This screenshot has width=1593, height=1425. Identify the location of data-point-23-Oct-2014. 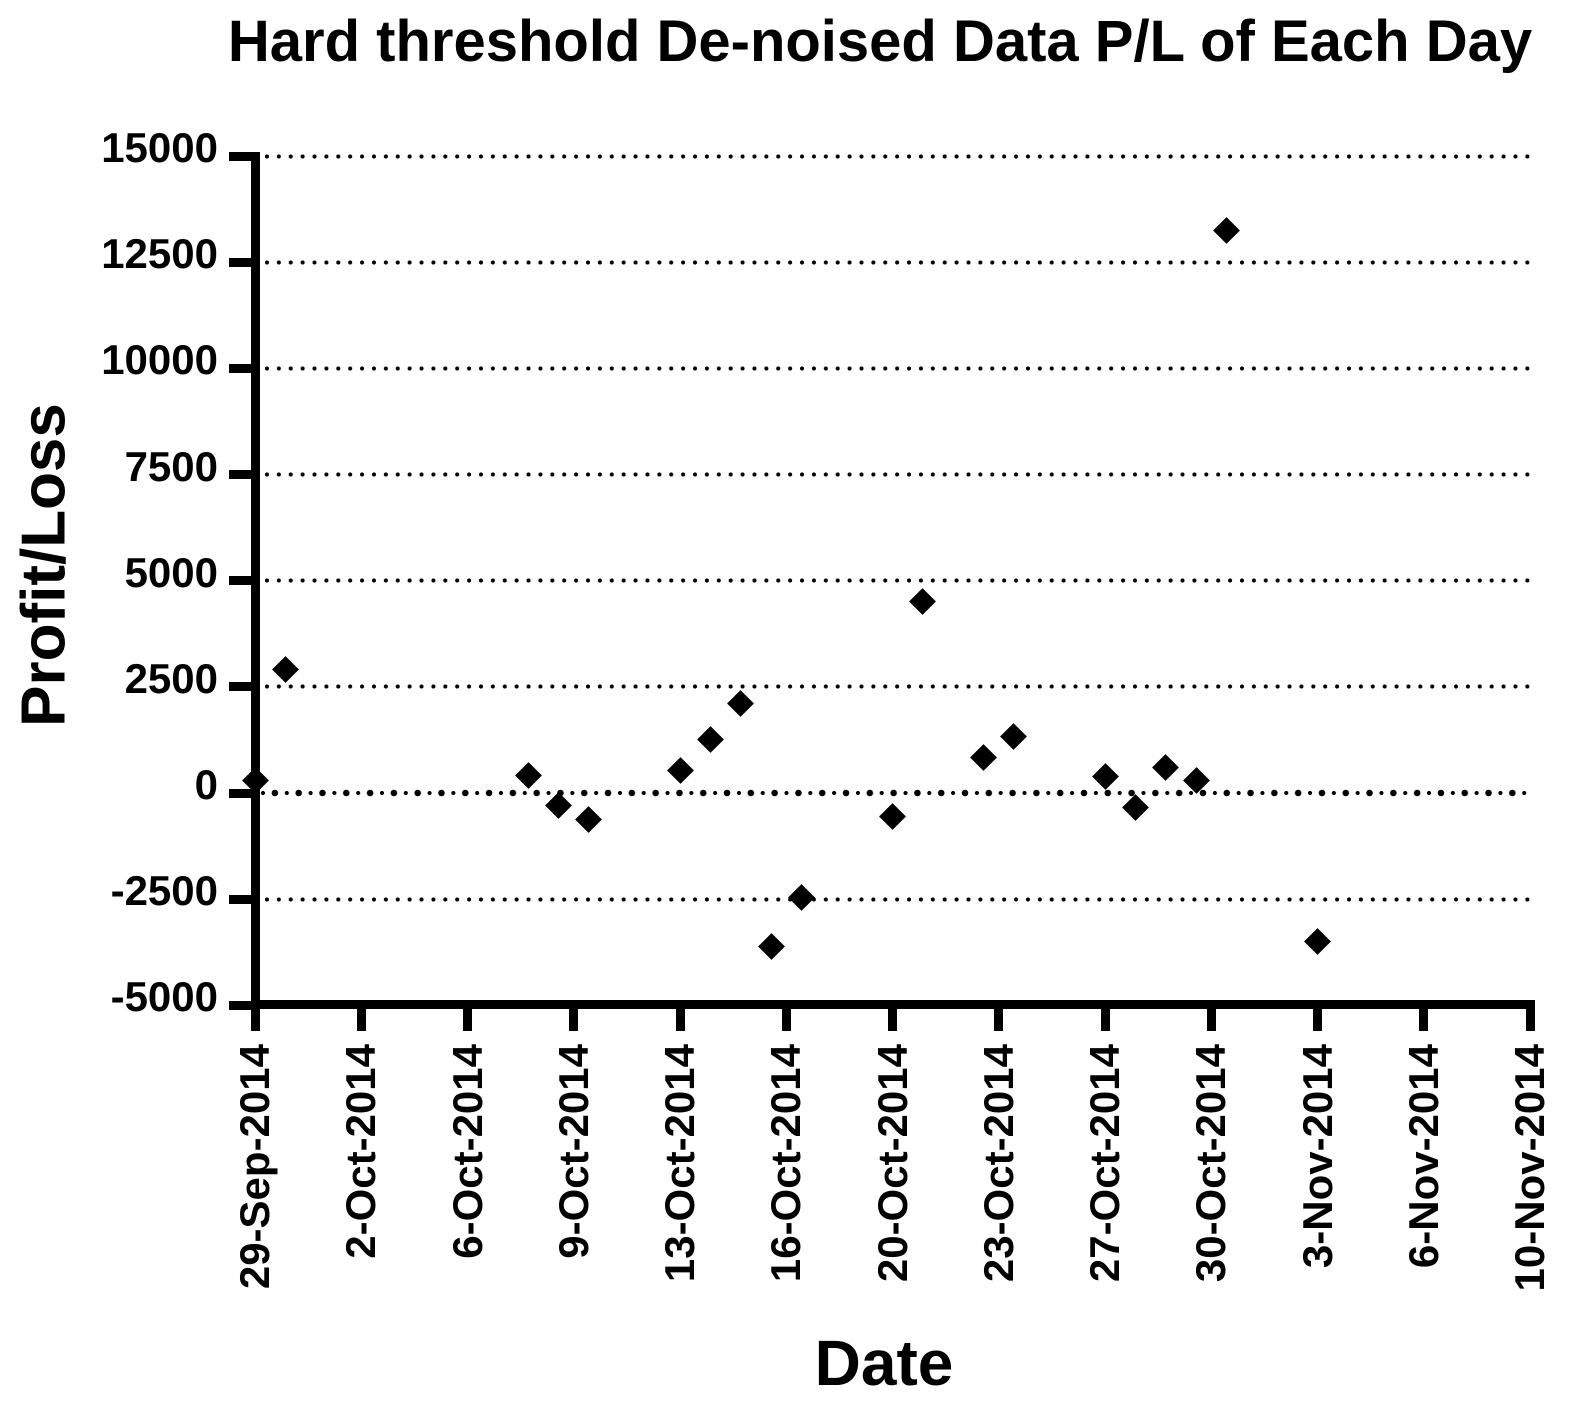
(983, 757).